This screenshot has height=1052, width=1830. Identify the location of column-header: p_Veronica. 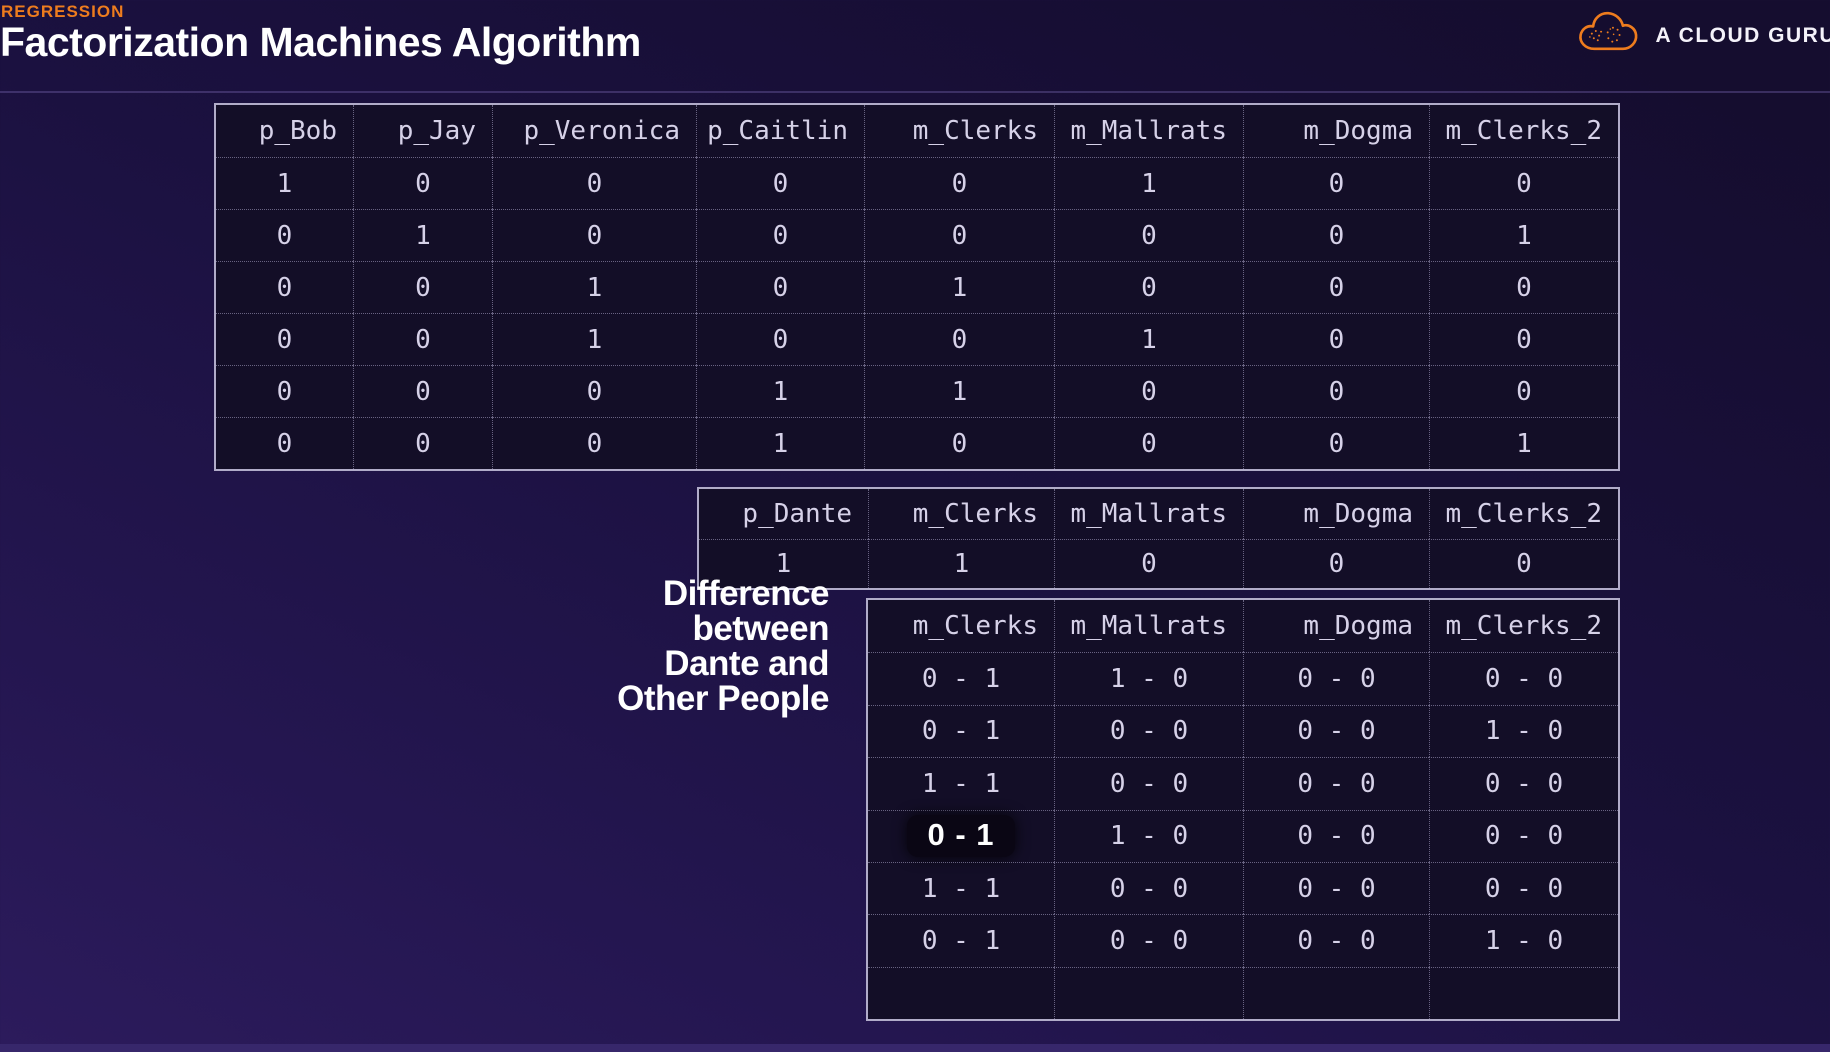
(594, 131).